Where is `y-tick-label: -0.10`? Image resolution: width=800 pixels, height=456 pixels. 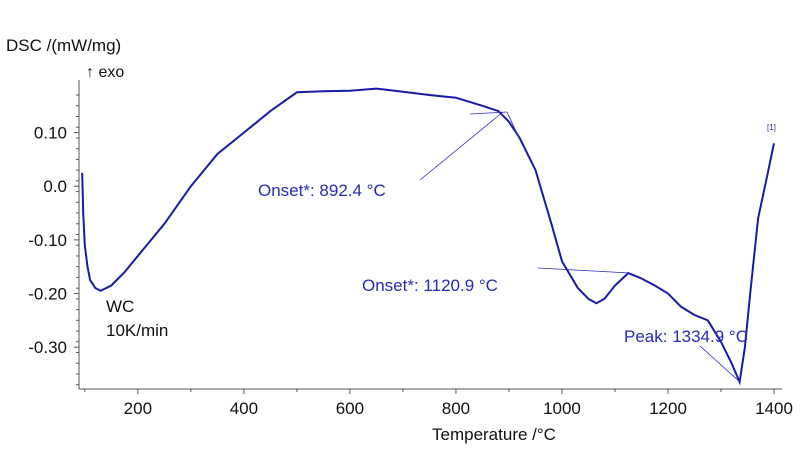 y-tick-label: -0.10 is located at coordinates (47, 240).